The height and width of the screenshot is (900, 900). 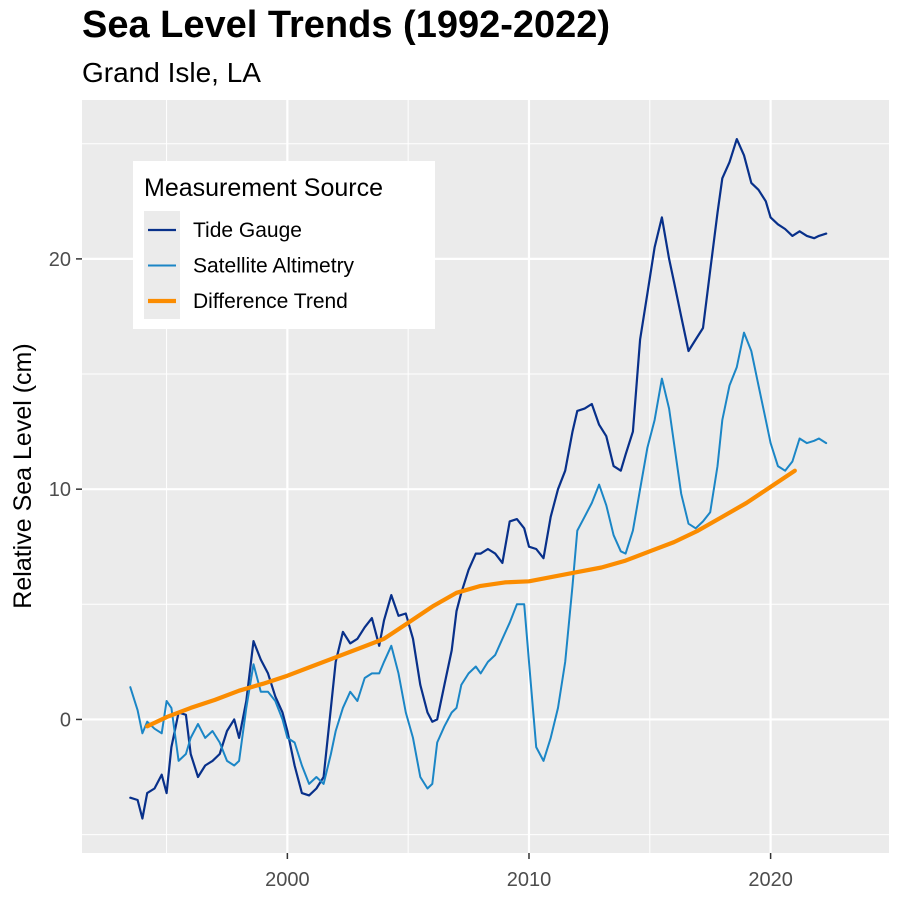 What do you see at coordinates (274, 266) in the screenshot?
I see `legend-label-satellite-altimetry: Satellite Altimetry` at bounding box center [274, 266].